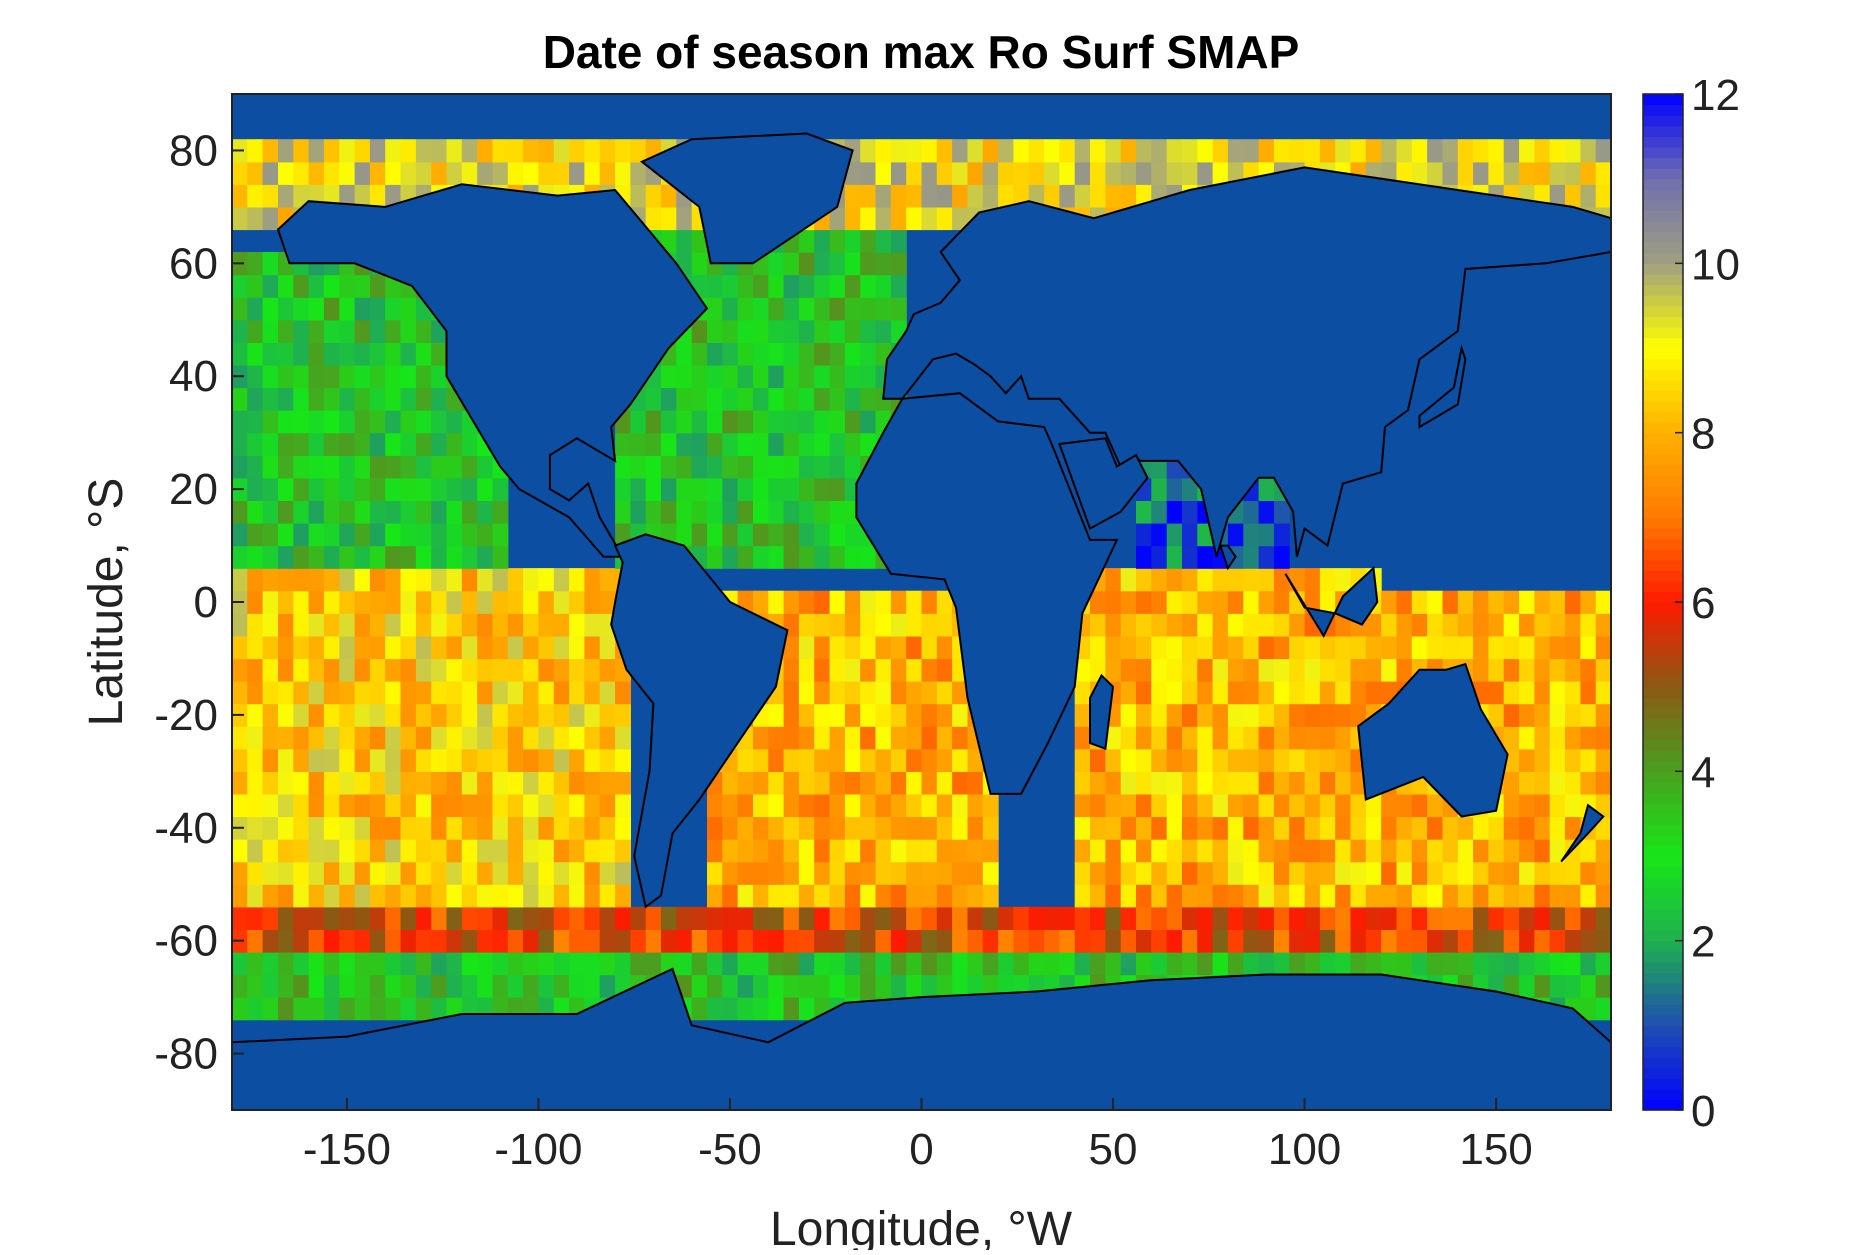 The height and width of the screenshot is (1255, 1875). Describe the element at coordinates (1663, 602) in the screenshot. I see `colorbar` at that location.